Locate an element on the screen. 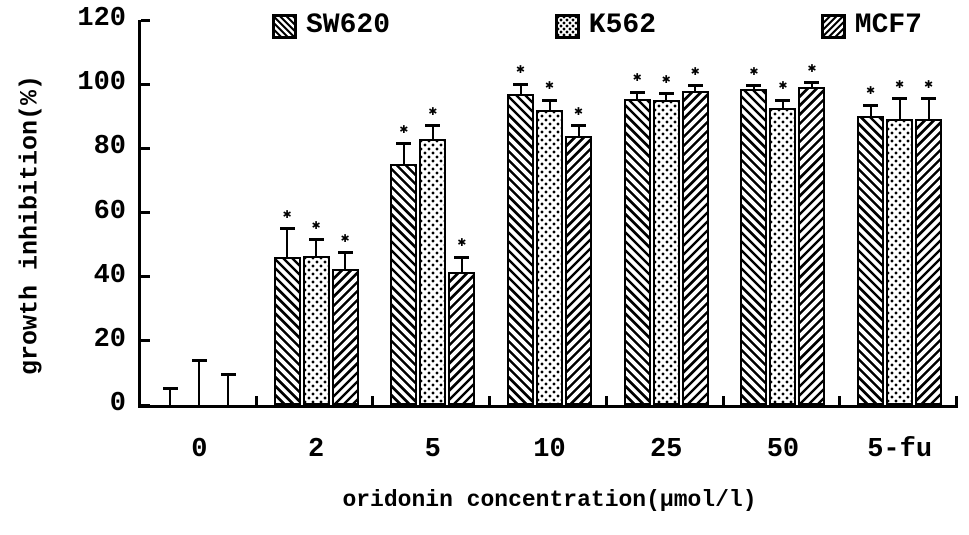 Image resolution: width=969 pixels, height=535 pixels. y-axis-tick-label: 120 is located at coordinates (101, 19).